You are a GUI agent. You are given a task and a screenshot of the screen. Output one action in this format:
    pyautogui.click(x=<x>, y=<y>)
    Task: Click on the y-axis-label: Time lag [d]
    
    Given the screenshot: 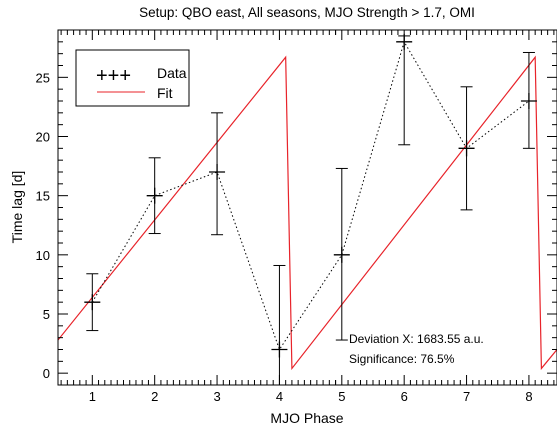 What is the action you would take?
    pyautogui.click(x=17, y=207)
    